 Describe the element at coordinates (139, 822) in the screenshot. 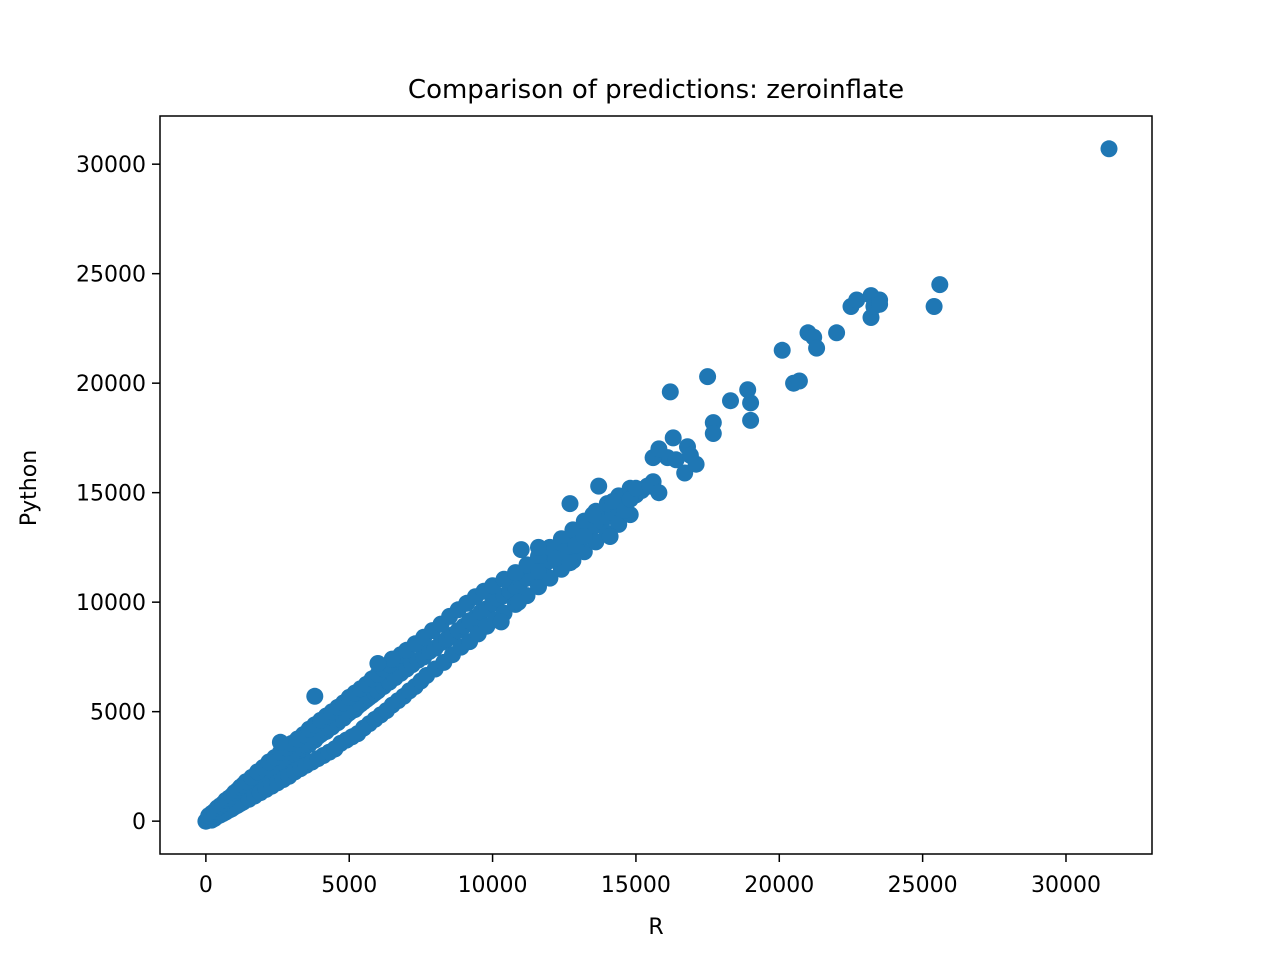

I see `y-tick-label: 0` at that location.